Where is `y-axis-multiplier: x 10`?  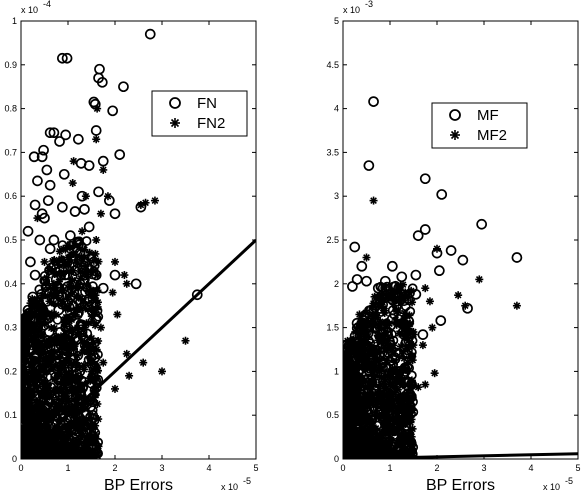 y-axis-multiplier: x 10 is located at coordinates (351, 10).